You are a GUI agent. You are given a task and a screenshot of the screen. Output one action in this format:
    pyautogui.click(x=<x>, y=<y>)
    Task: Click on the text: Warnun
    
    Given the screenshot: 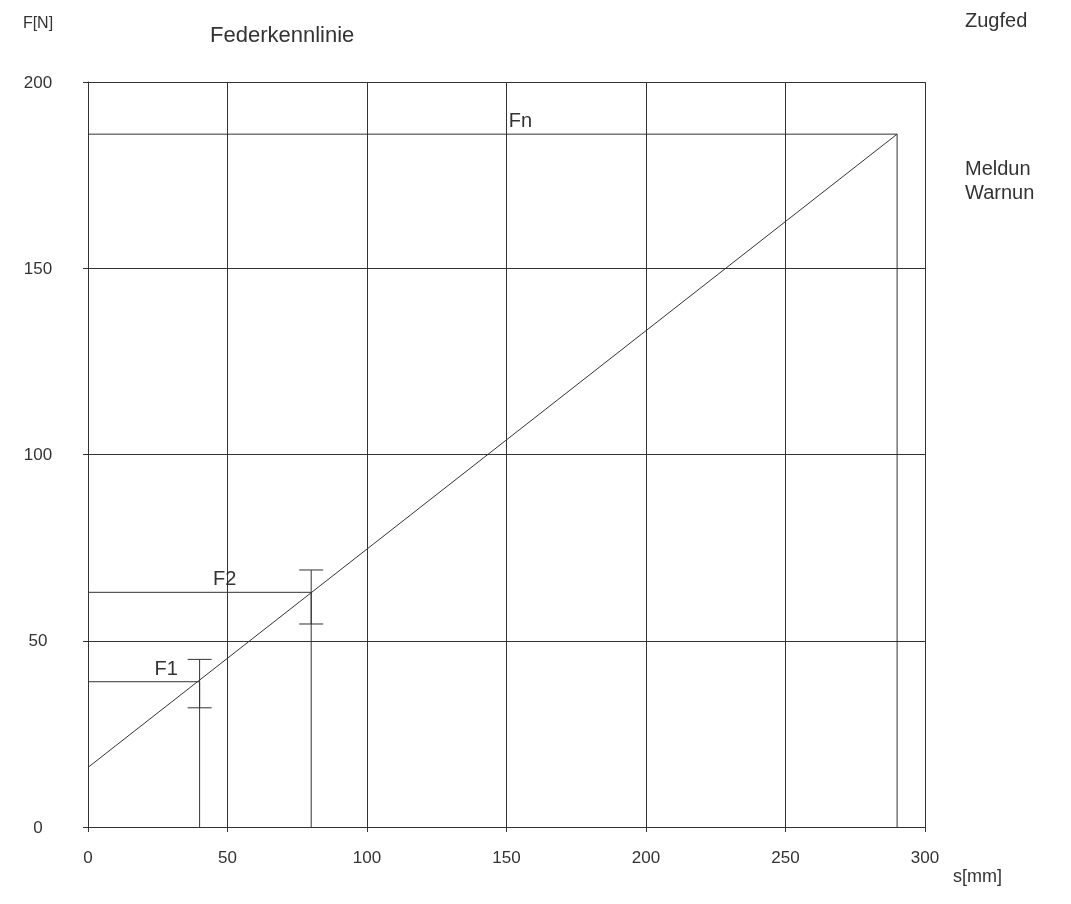 What is the action you would take?
    pyautogui.click(x=1000, y=192)
    